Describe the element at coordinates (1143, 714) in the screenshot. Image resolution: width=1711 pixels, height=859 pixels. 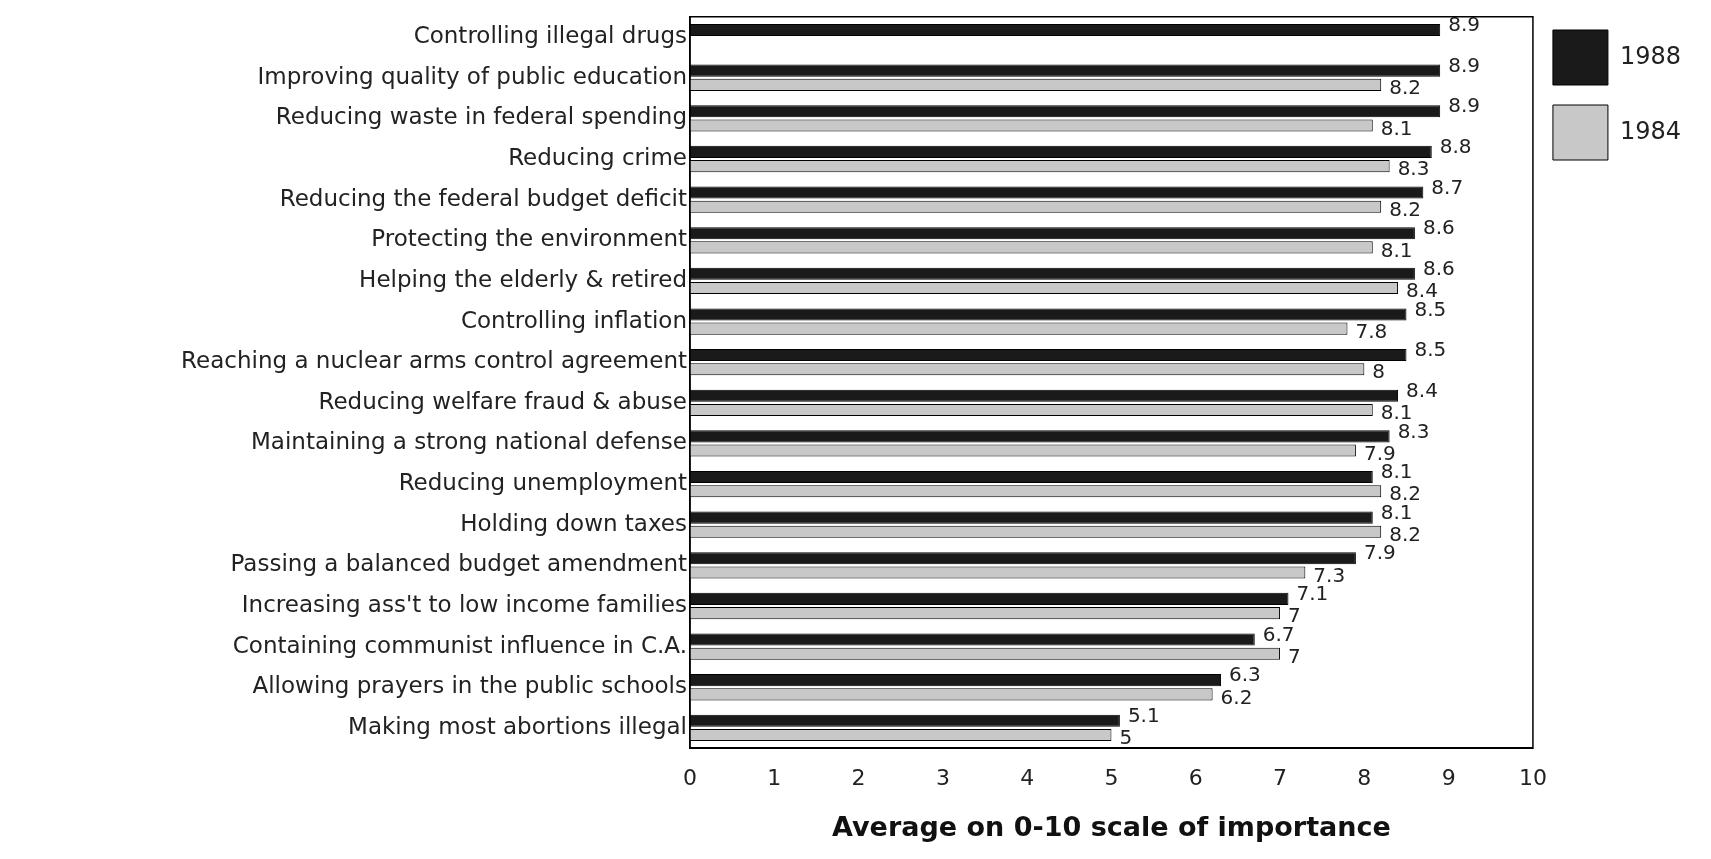
I see `data-label: 5.1` at that location.